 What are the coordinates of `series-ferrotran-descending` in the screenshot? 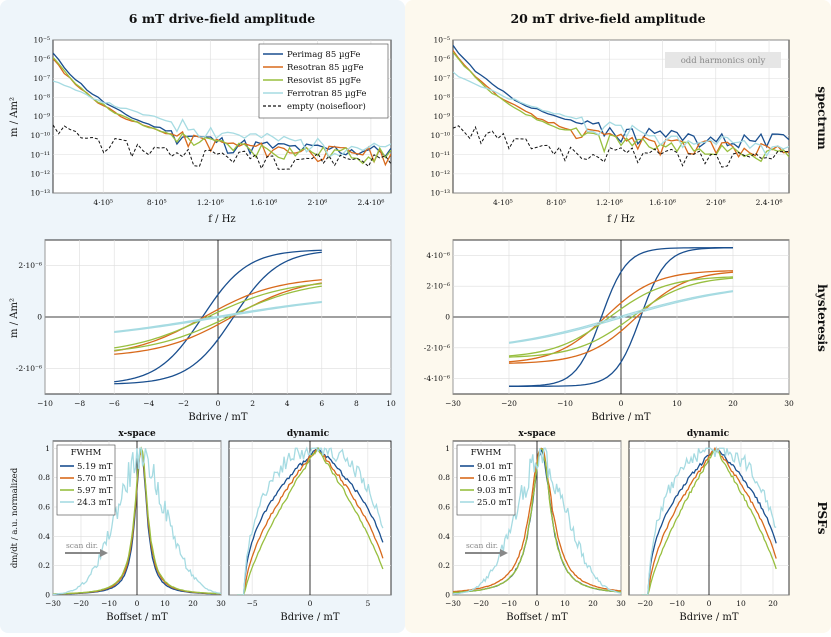 It's located at (218, 316).